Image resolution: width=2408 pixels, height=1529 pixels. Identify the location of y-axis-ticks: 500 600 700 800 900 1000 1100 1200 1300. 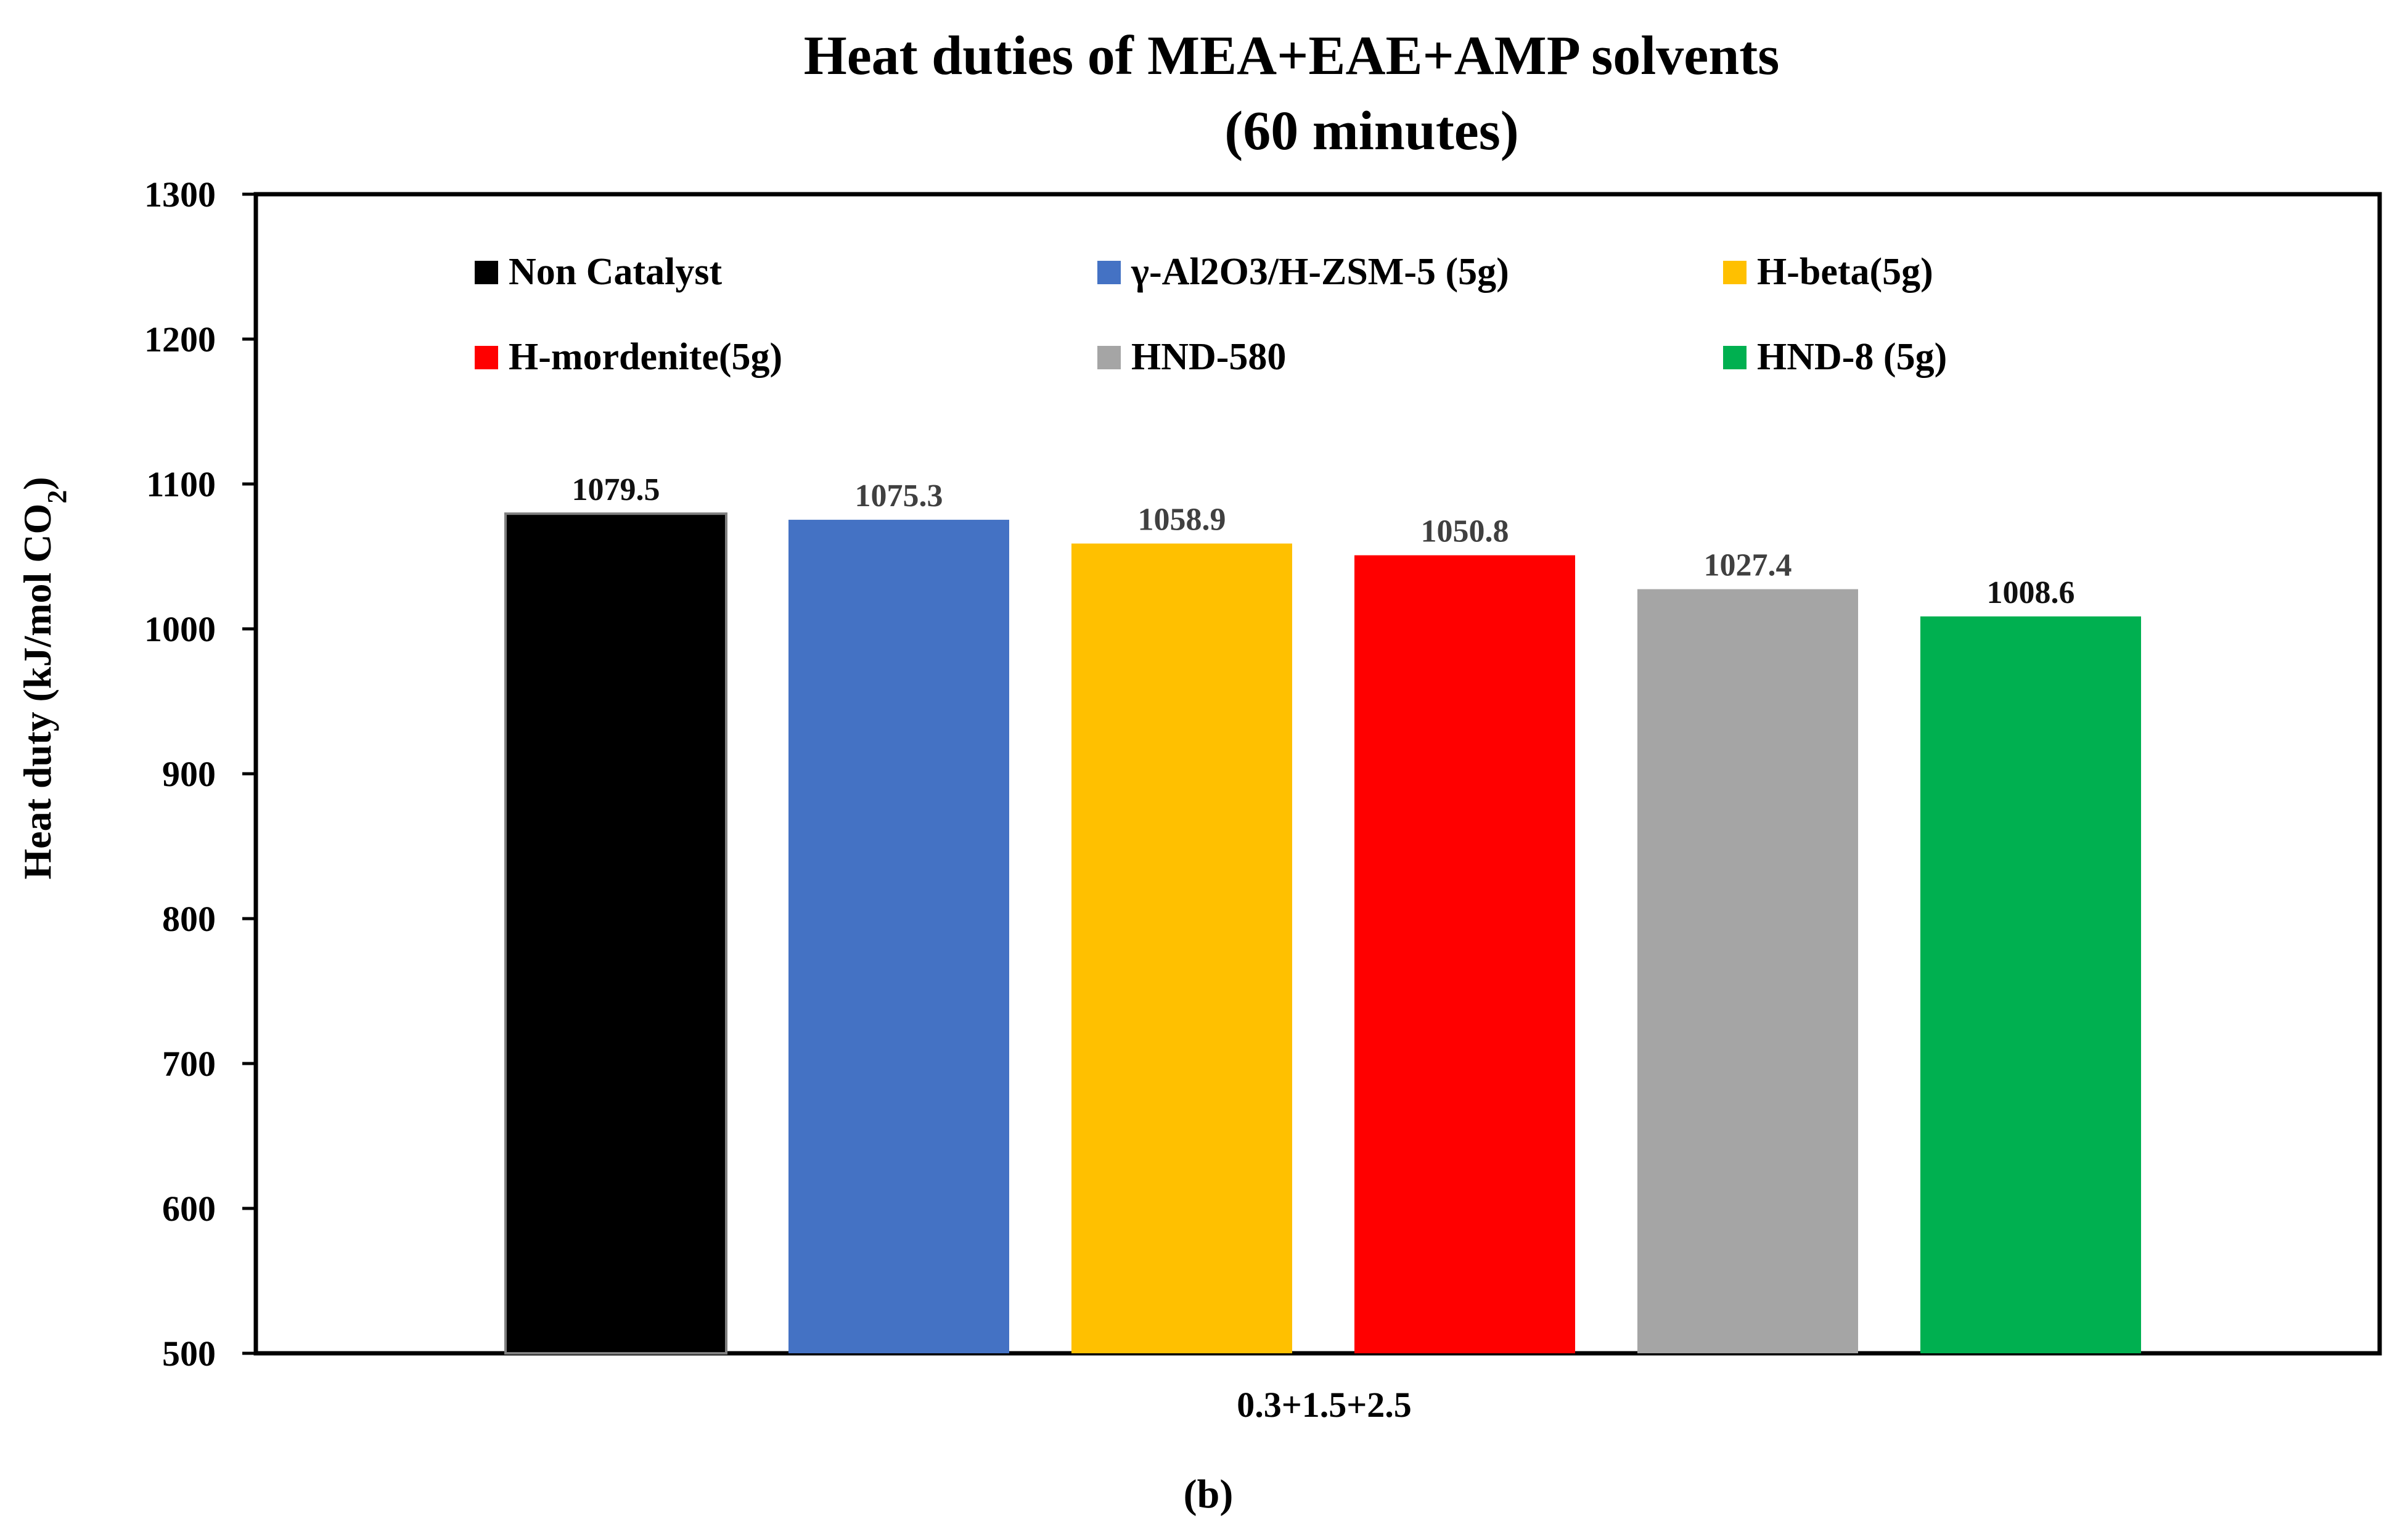
(200, 774).